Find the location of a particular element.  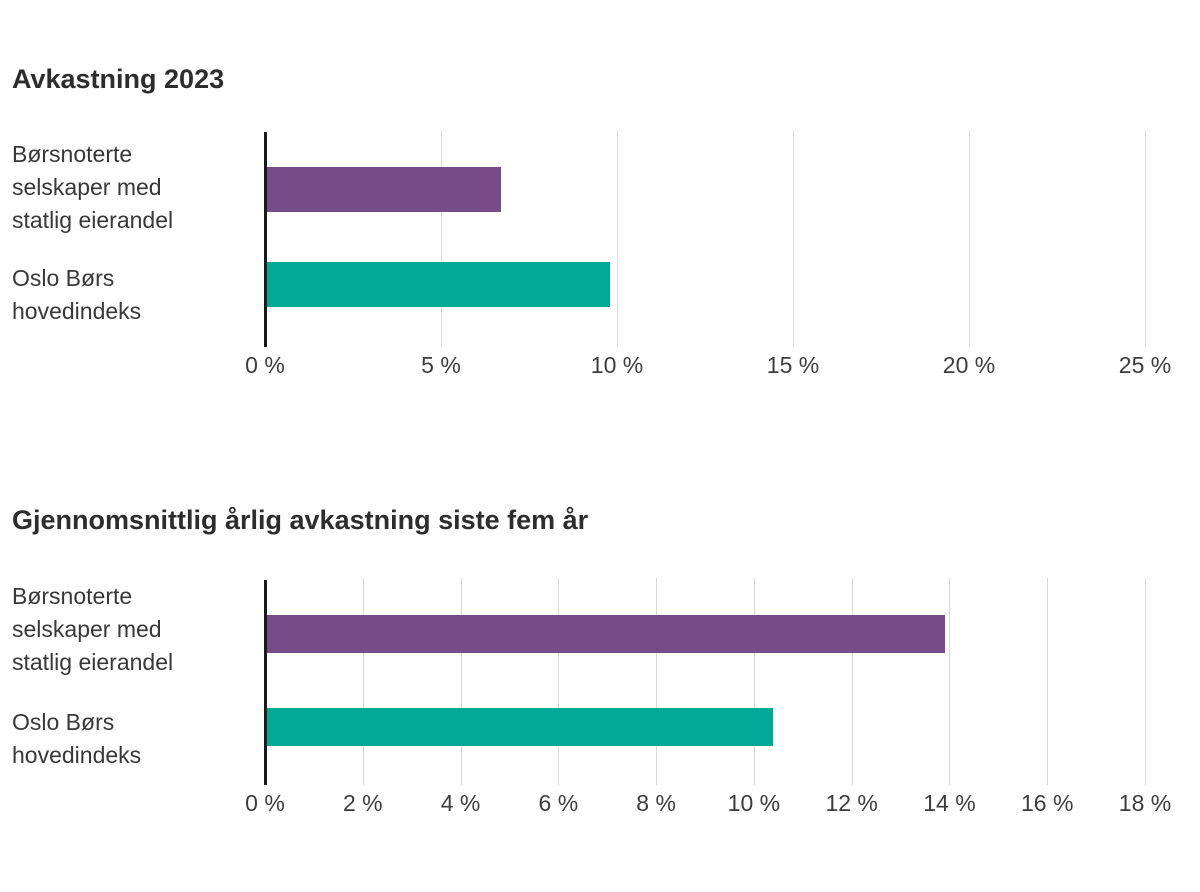

x-tick-label: 2 % is located at coordinates (362, 803).